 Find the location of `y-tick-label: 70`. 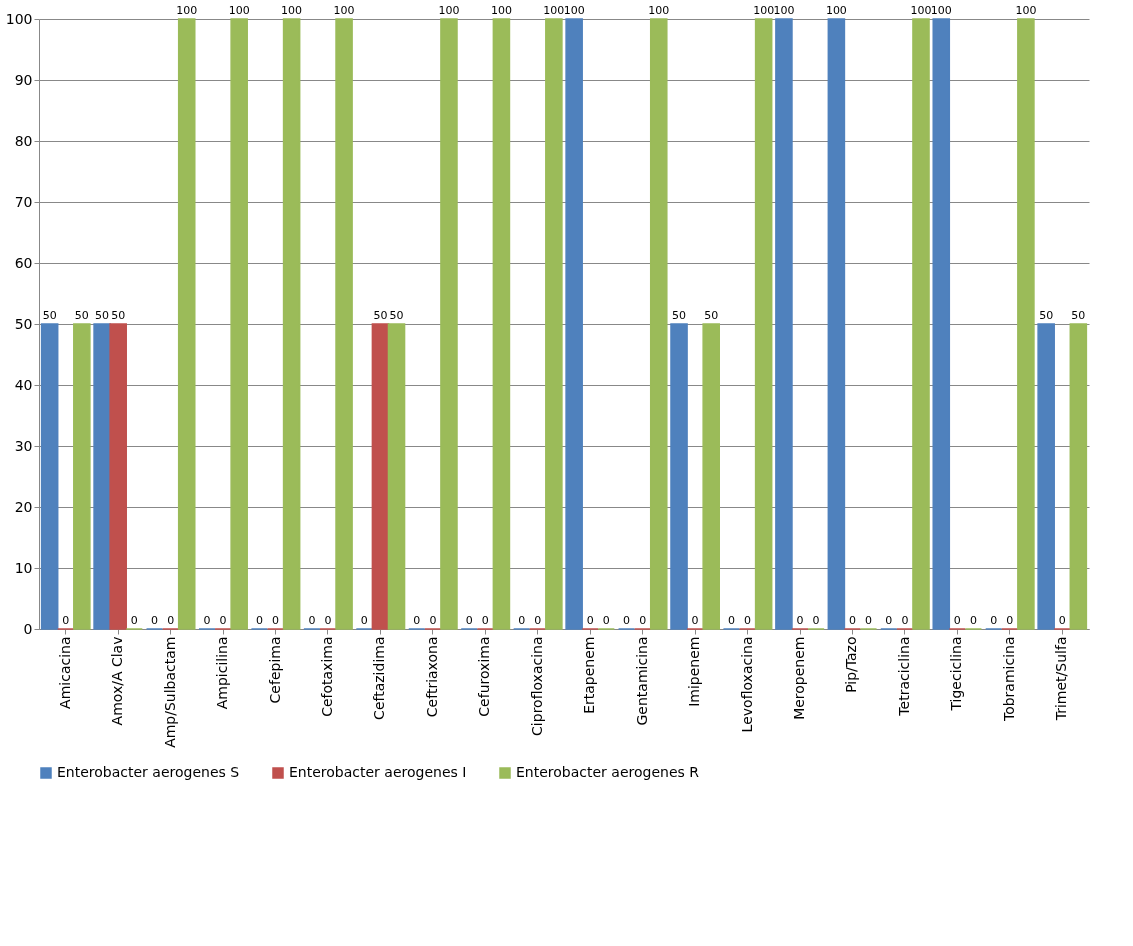

y-tick-label: 70 is located at coordinates (23, 201).